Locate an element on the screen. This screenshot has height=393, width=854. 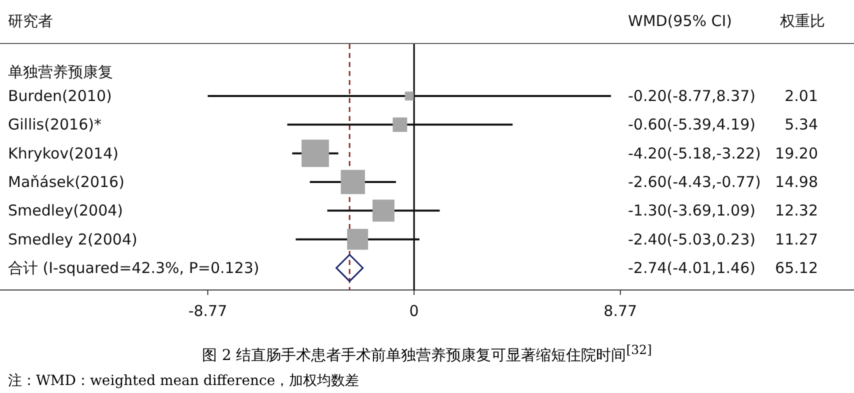
annotation: 12.32 is located at coordinates (796, 211).